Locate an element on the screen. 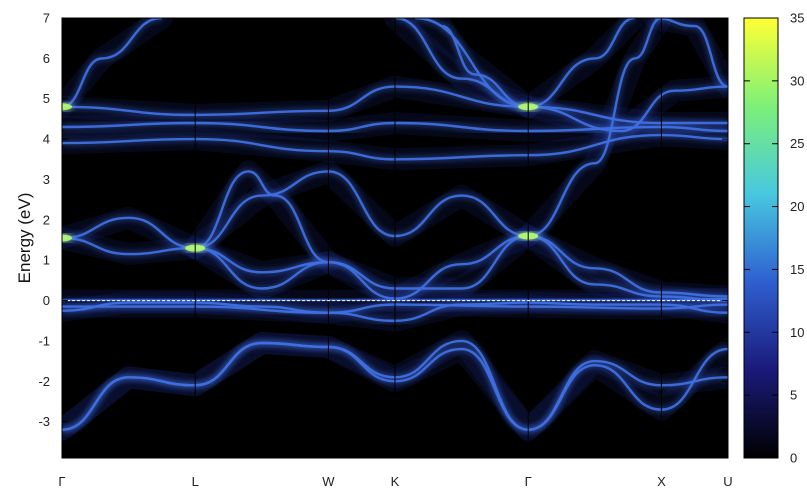  x-tick-label: K is located at coordinates (395, 481).